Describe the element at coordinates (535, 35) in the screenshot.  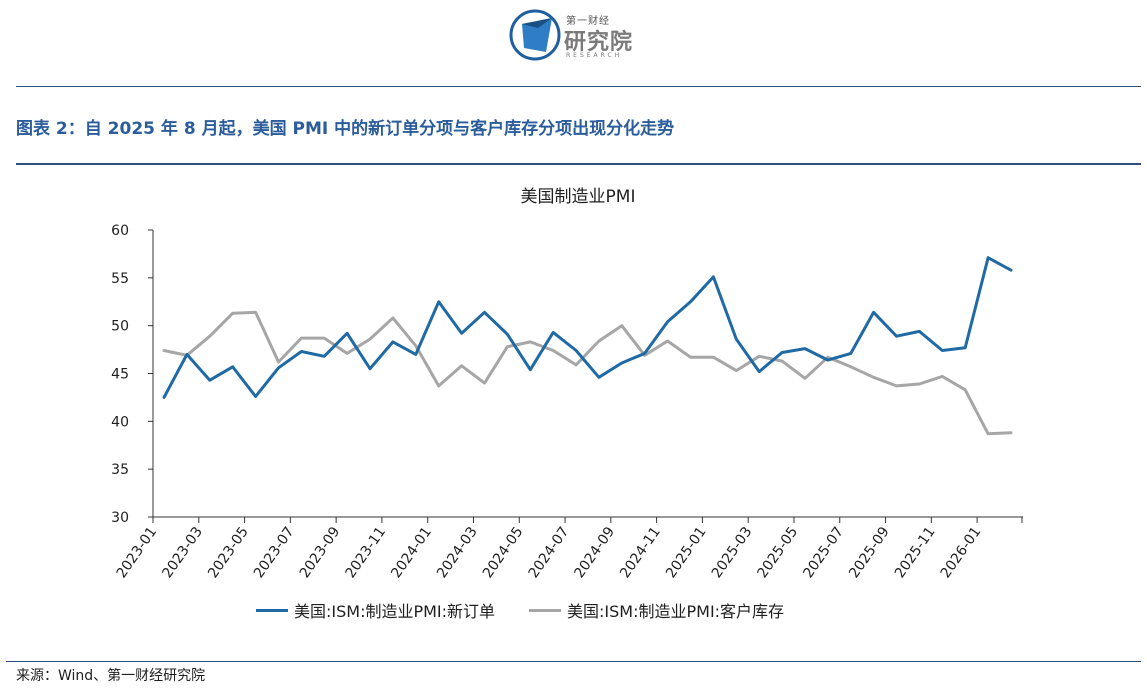
I see `logo-emblem-icon` at that location.